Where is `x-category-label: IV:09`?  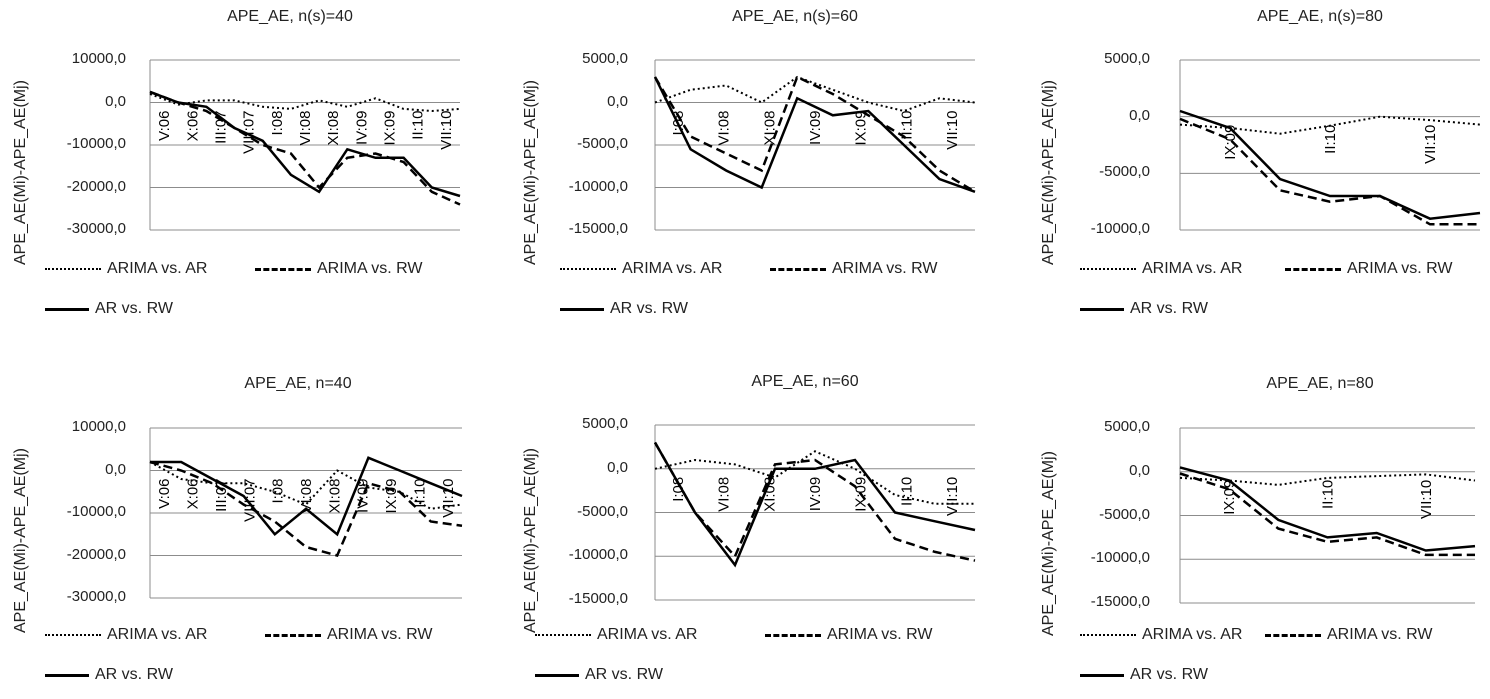
x-category-label: IV:09 is located at coordinates (815, 494).